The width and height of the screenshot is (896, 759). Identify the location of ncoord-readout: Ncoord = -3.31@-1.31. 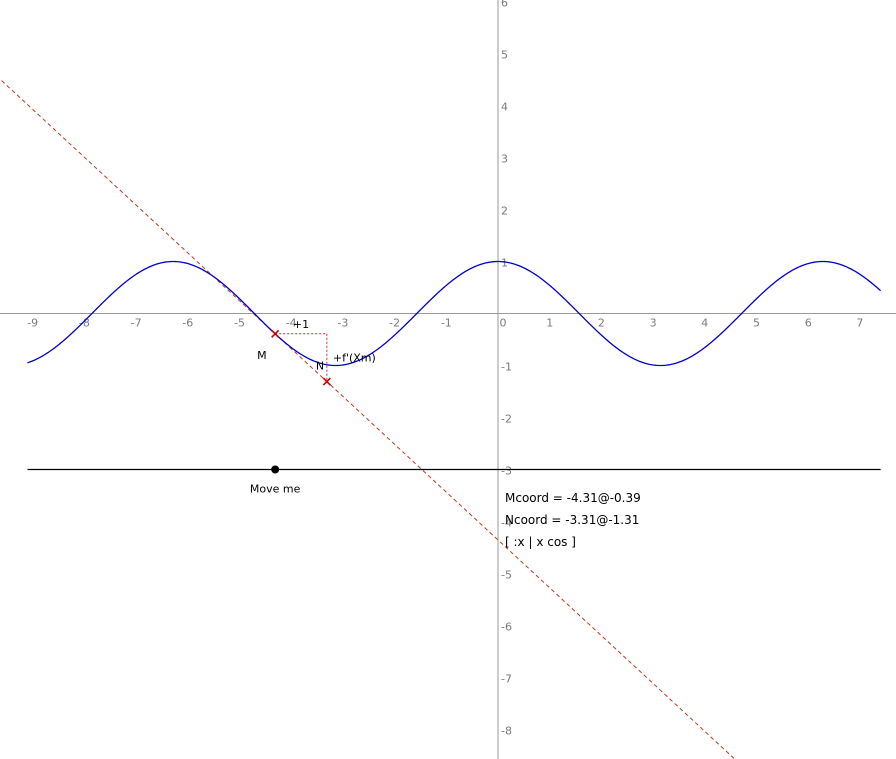
(572, 520).